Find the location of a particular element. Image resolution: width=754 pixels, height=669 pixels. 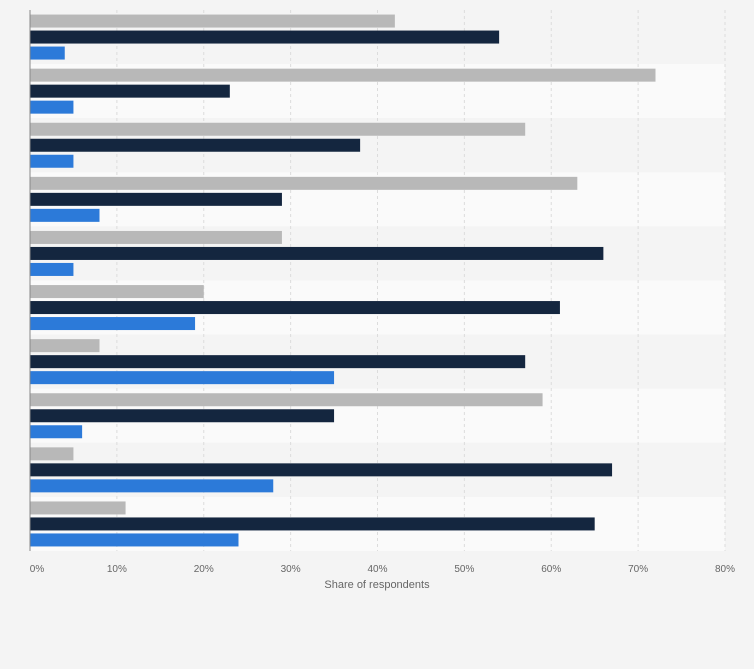

x-tick-label: 70% is located at coordinates (638, 569).